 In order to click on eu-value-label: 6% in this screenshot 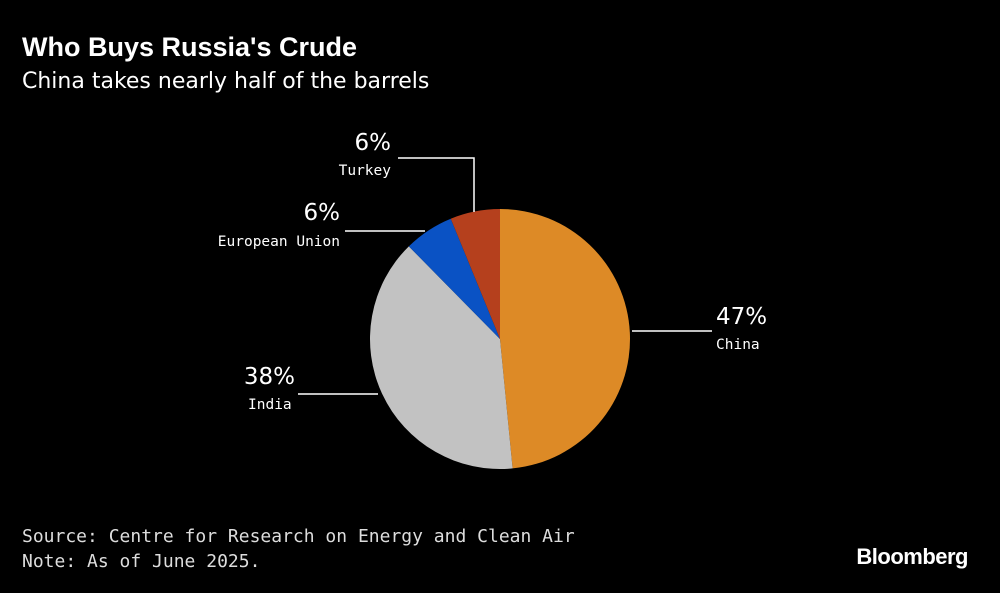, I will do `click(322, 213)`.